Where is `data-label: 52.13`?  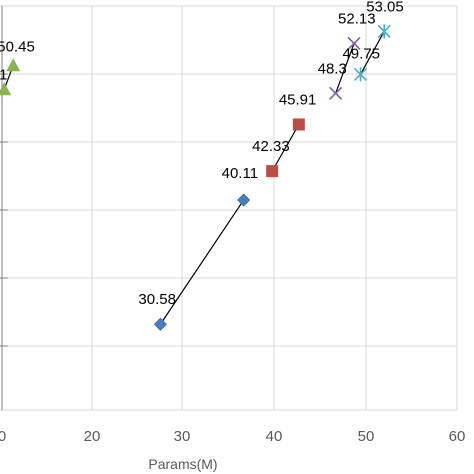
data-label: 52.13 is located at coordinates (357, 18).